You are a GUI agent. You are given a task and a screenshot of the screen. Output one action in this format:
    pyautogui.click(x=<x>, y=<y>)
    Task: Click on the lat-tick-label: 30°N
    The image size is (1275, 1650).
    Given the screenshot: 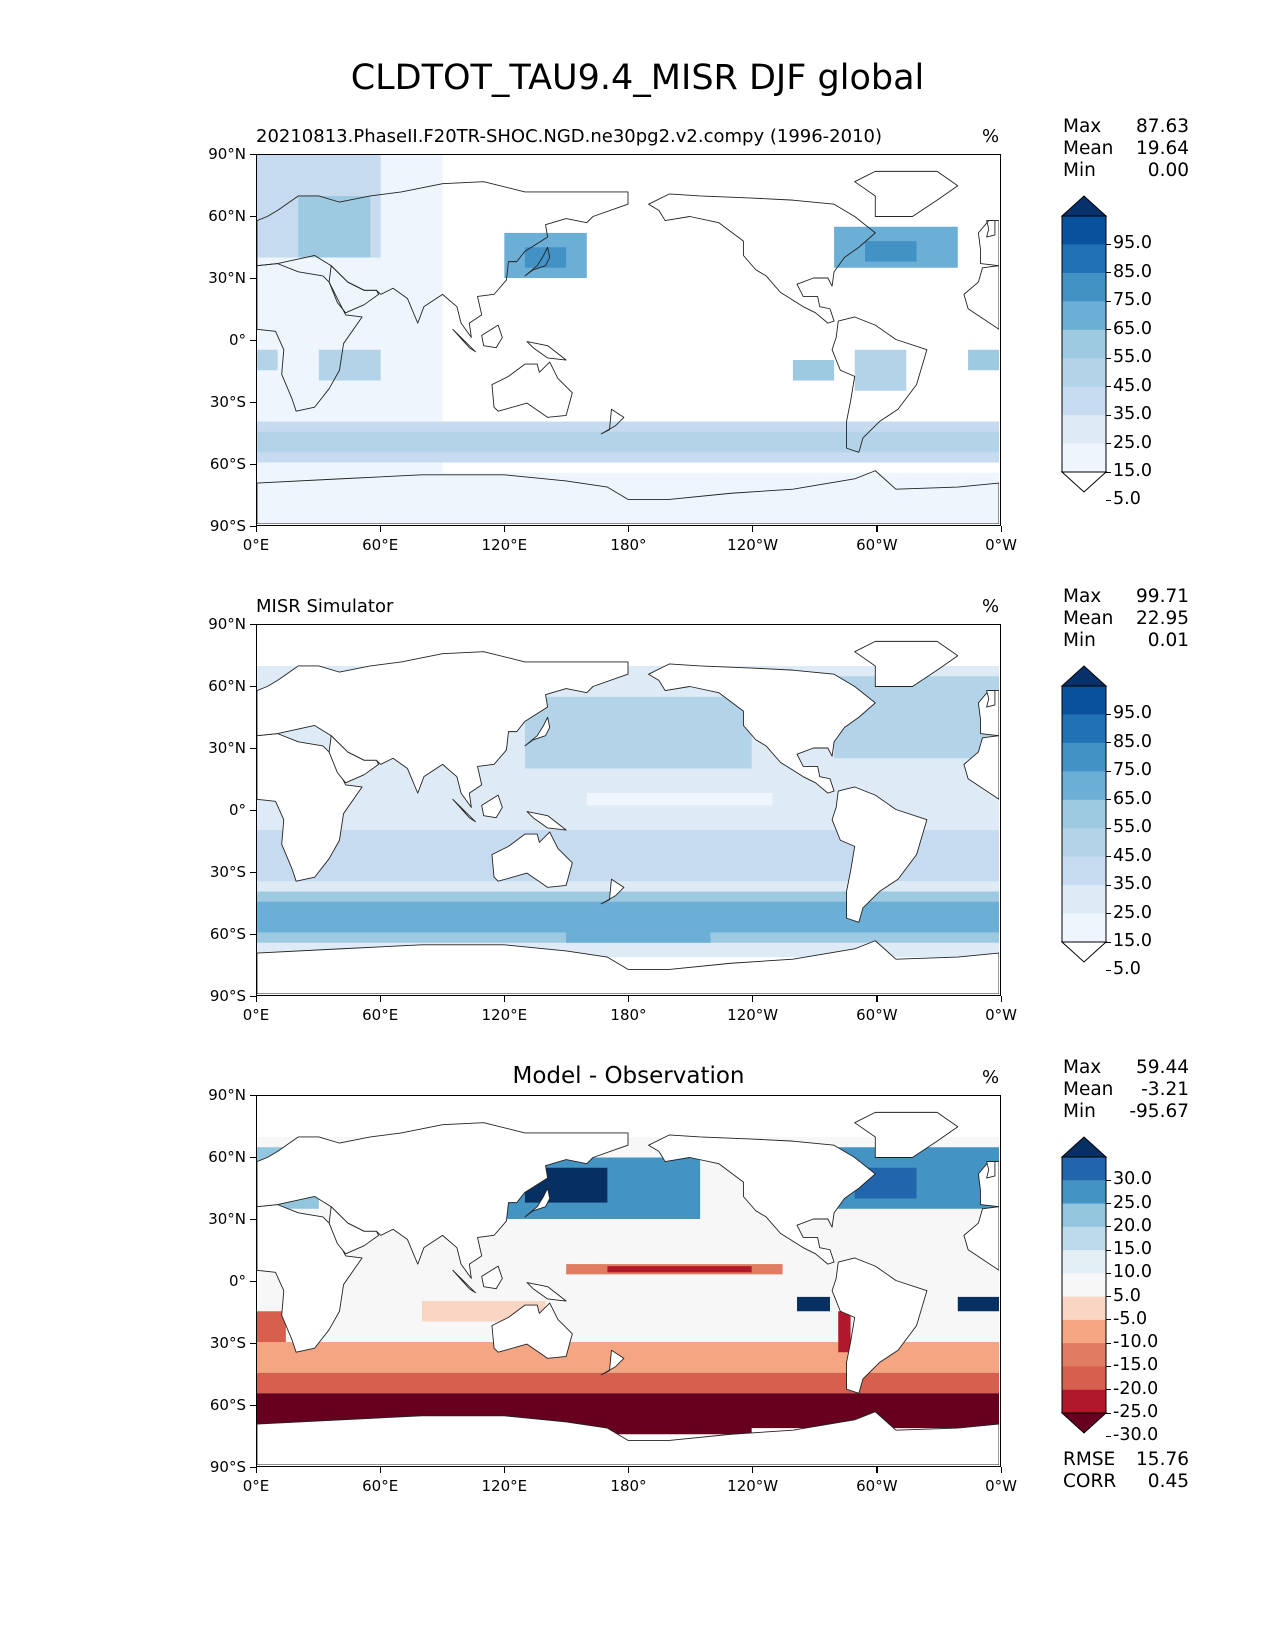 What is the action you would take?
    pyautogui.click(x=227, y=278)
    